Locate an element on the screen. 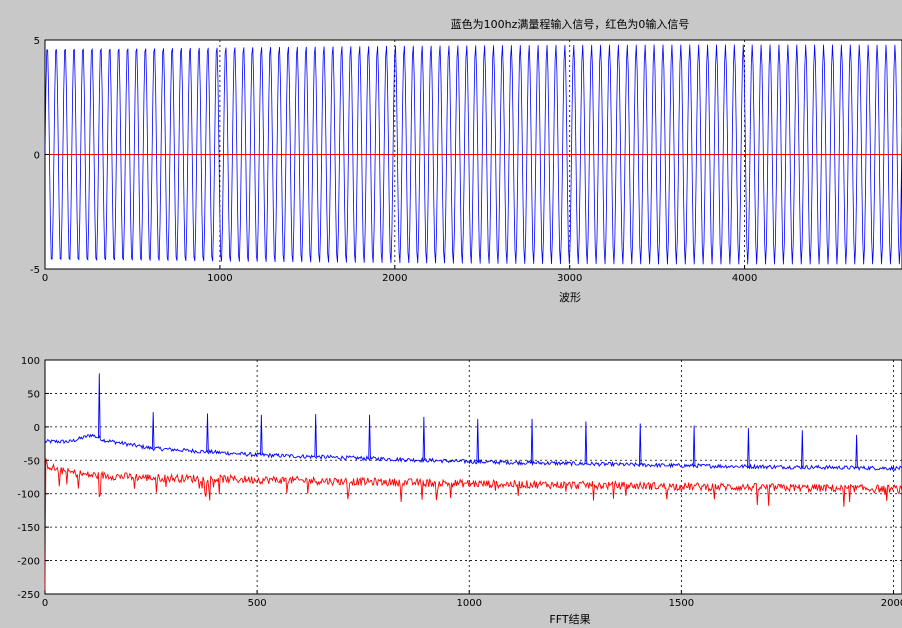 The image size is (902, 628). waveform-x-axis-label: 波形 is located at coordinates (570, 297).